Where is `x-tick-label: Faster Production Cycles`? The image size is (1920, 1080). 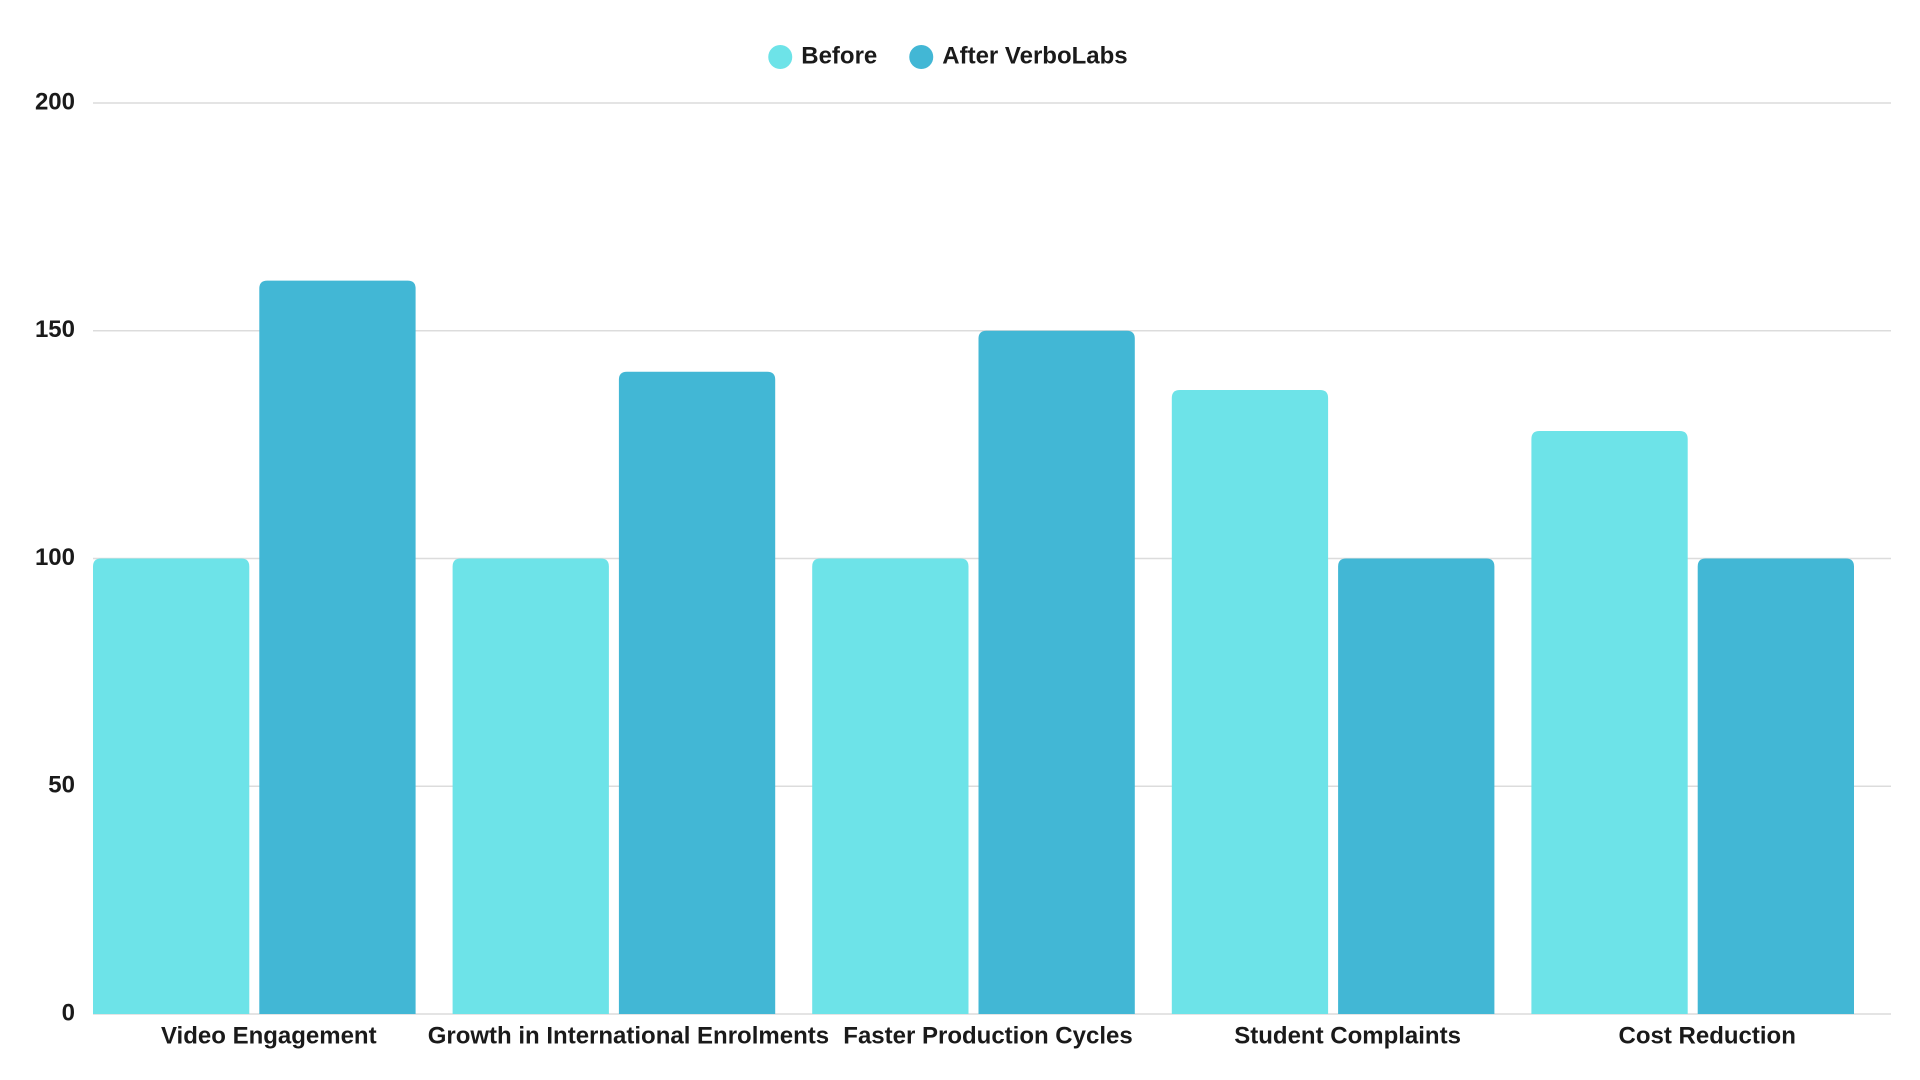
x-tick-label: Faster Production Cycles is located at coordinates (987, 1035).